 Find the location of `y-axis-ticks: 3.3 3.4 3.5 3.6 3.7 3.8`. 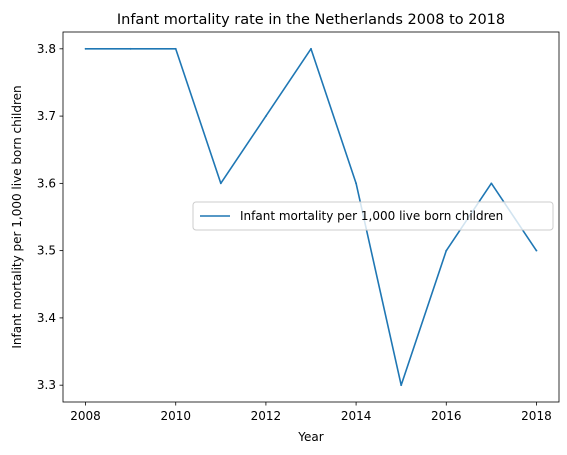

y-axis-ticks: 3.3 3.4 3.5 3.6 3.7 3.8 is located at coordinates (50, 217).